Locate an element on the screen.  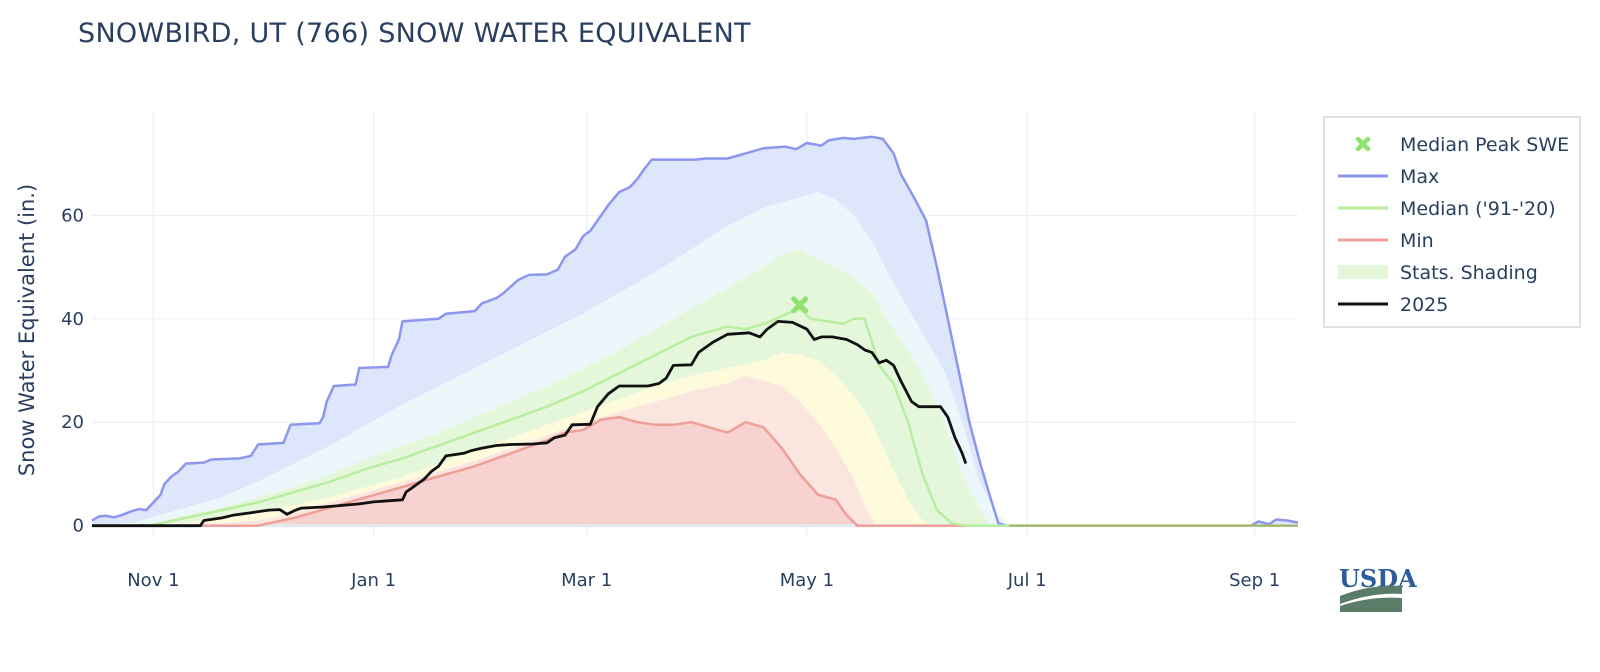
legend-item-min: Min is located at coordinates (1386, 241).